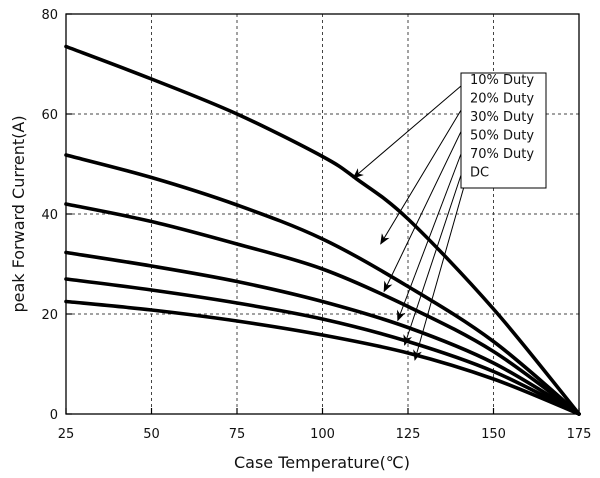 The image size is (600, 478). What do you see at coordinates (49, 15) in the screenshot?
I see `y-tick-label: 80` at bounding box center [49, 15].